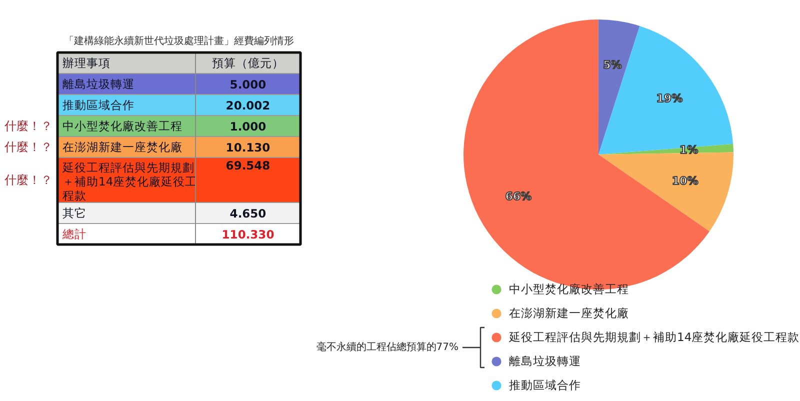 The width and height of the screenshot is (800, 401). I want to click on category-label: 其它, so click(74, 213).